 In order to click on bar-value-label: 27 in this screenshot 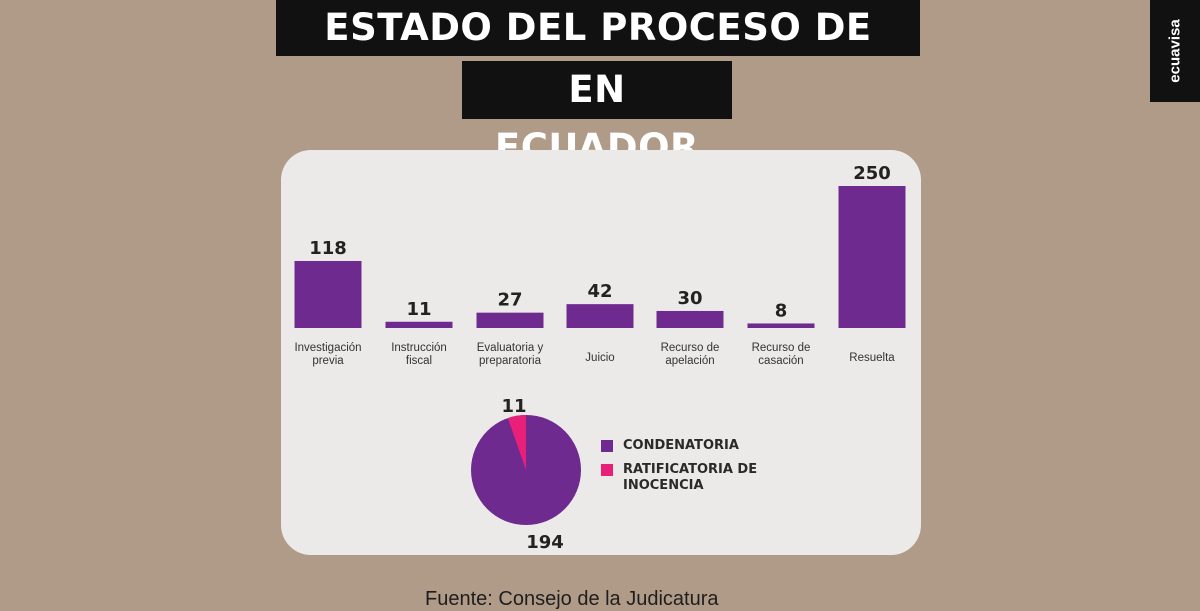, I will do `click(509, 300)`.